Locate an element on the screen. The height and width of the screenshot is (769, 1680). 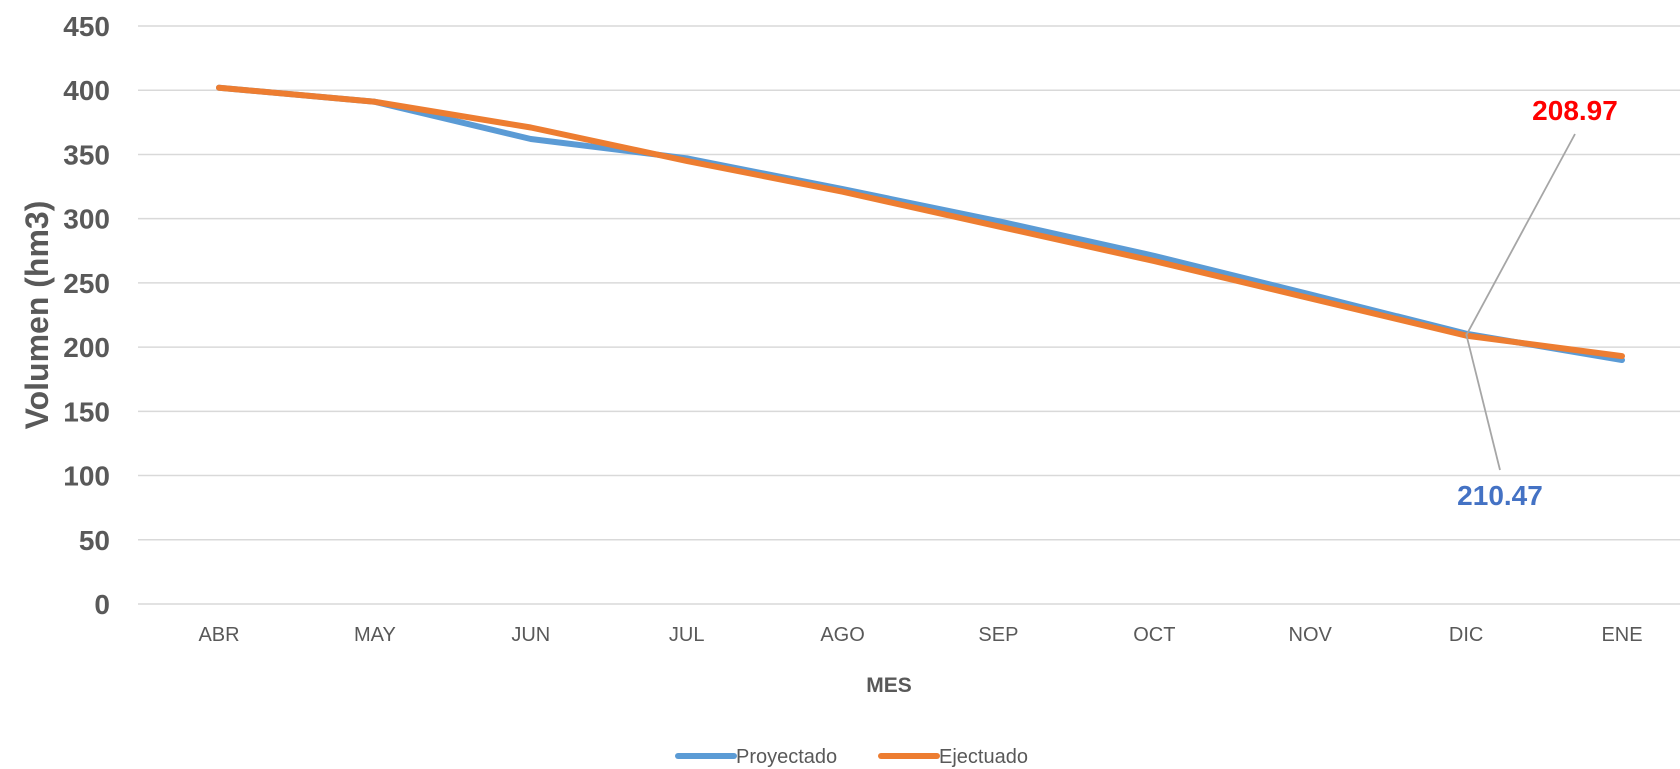
y-tick-label: 200 is located at coordinates (86, 347).